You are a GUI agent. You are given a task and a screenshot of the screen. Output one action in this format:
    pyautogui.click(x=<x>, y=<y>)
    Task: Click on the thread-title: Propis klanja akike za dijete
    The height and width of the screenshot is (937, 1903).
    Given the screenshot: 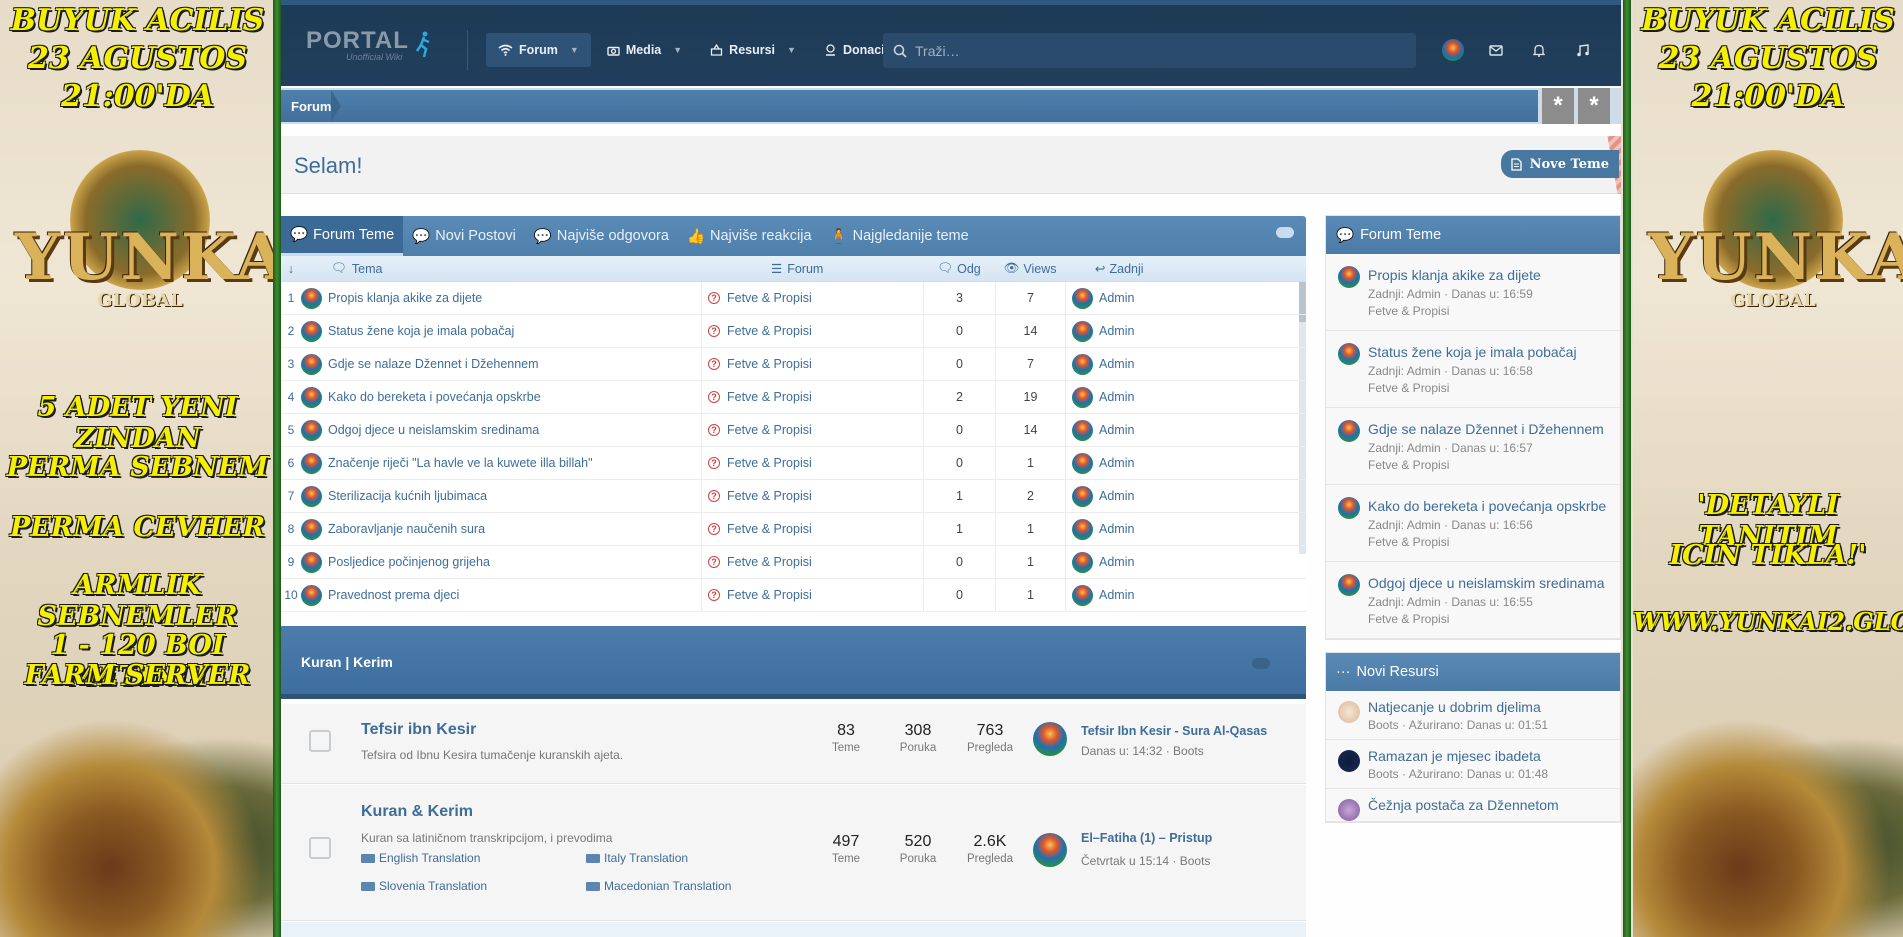 What is the action you would take?
    pyautogui.click(x=405, y=298)
    